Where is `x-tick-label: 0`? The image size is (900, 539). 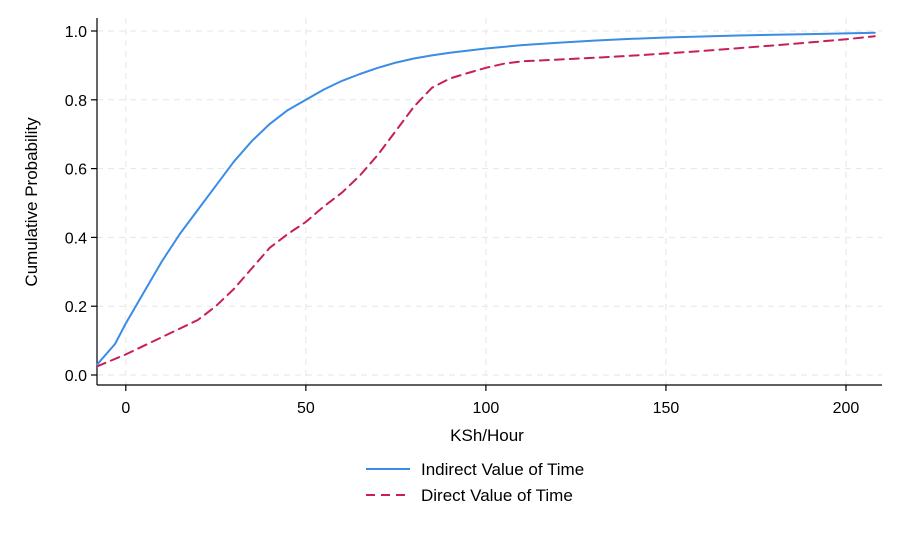 x-tick-label: 0 is located at coordinates (125, 408).